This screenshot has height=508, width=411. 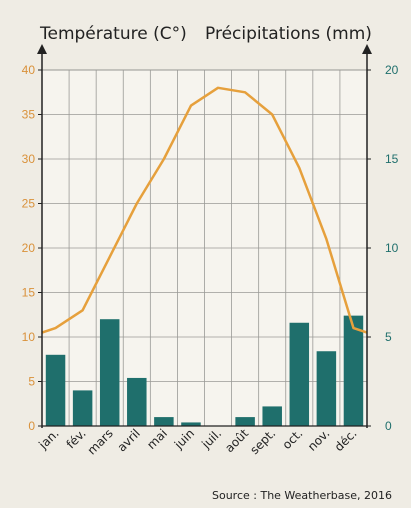 I want to click on temperature-tick-label: 25, so click(x=29, y=204).